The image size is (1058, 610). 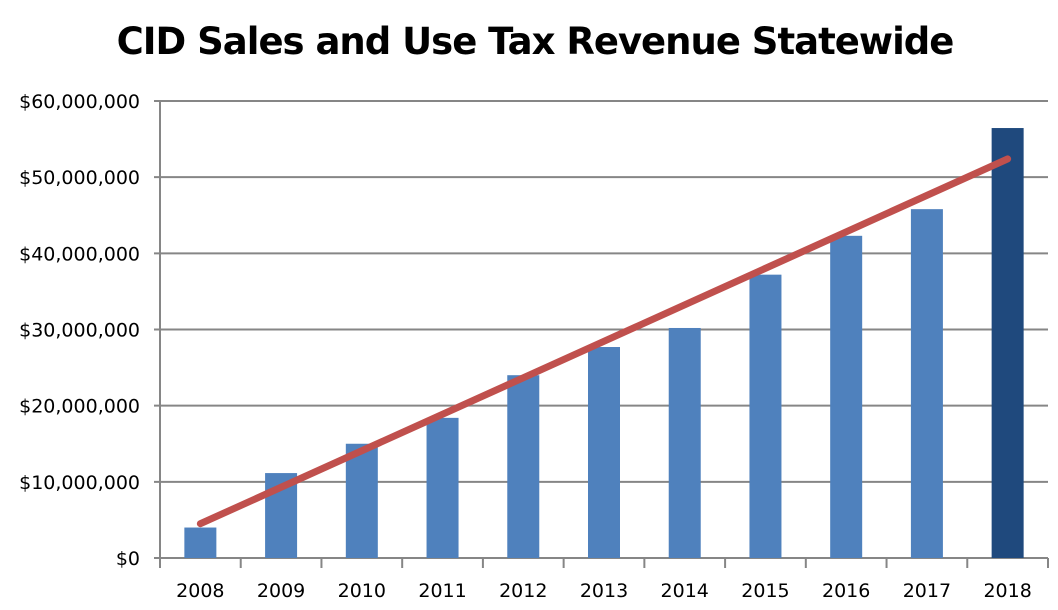 I want to click on bar-2015, so click(x=765, y=416).